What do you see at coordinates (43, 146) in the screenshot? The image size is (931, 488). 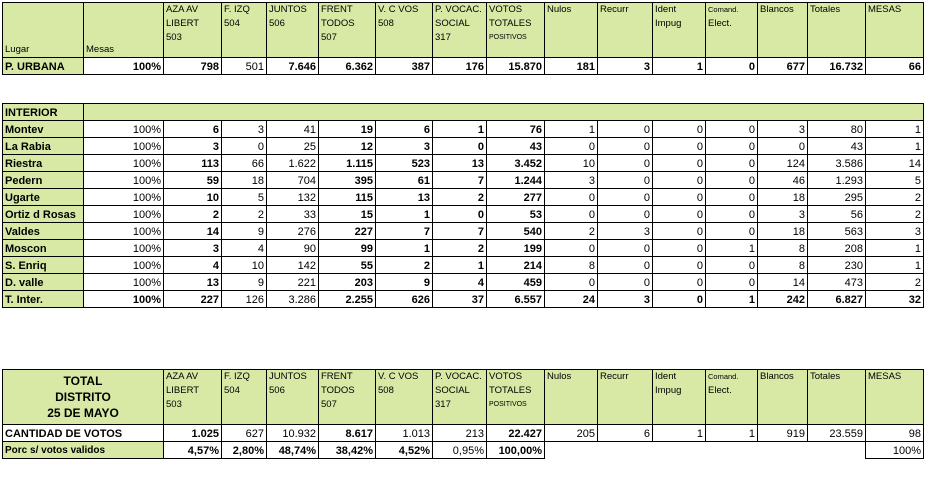 I see `row-label: La Rabia` at bounding box center [43, 146].